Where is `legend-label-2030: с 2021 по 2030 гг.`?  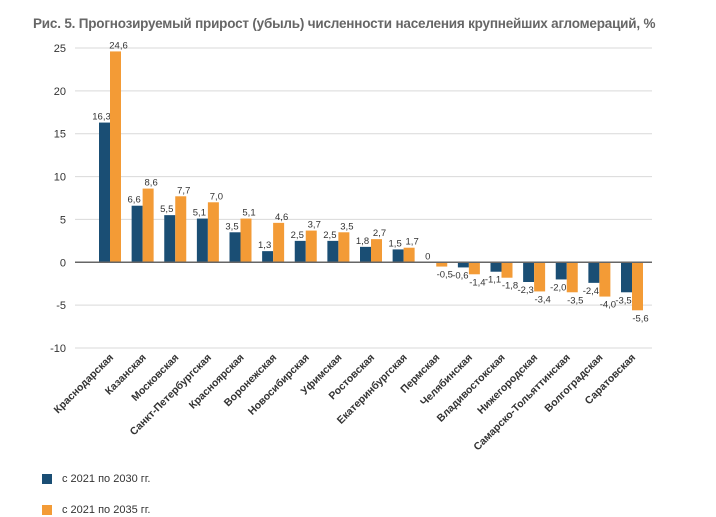
legend-label-2030: с 2021 по 2030 гг. is located at coordinates (106, 479).